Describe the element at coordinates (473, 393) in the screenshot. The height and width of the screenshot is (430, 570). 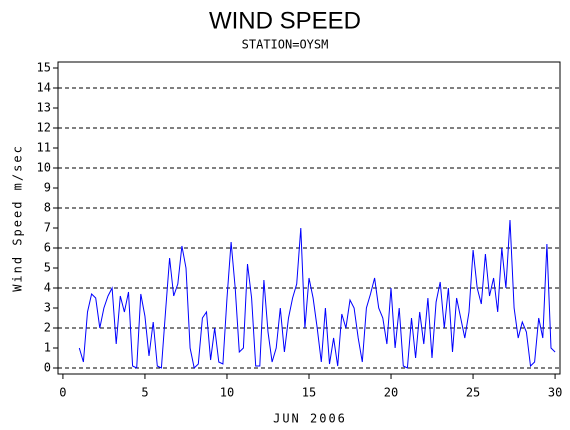
I see `x-tick-label: 25` at that location.